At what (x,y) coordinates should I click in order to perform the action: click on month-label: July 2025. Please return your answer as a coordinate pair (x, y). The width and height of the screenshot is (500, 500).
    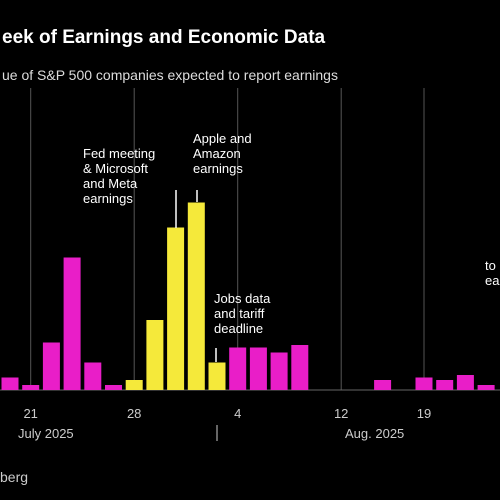
    Looking at the image, I should click on (46, 433).